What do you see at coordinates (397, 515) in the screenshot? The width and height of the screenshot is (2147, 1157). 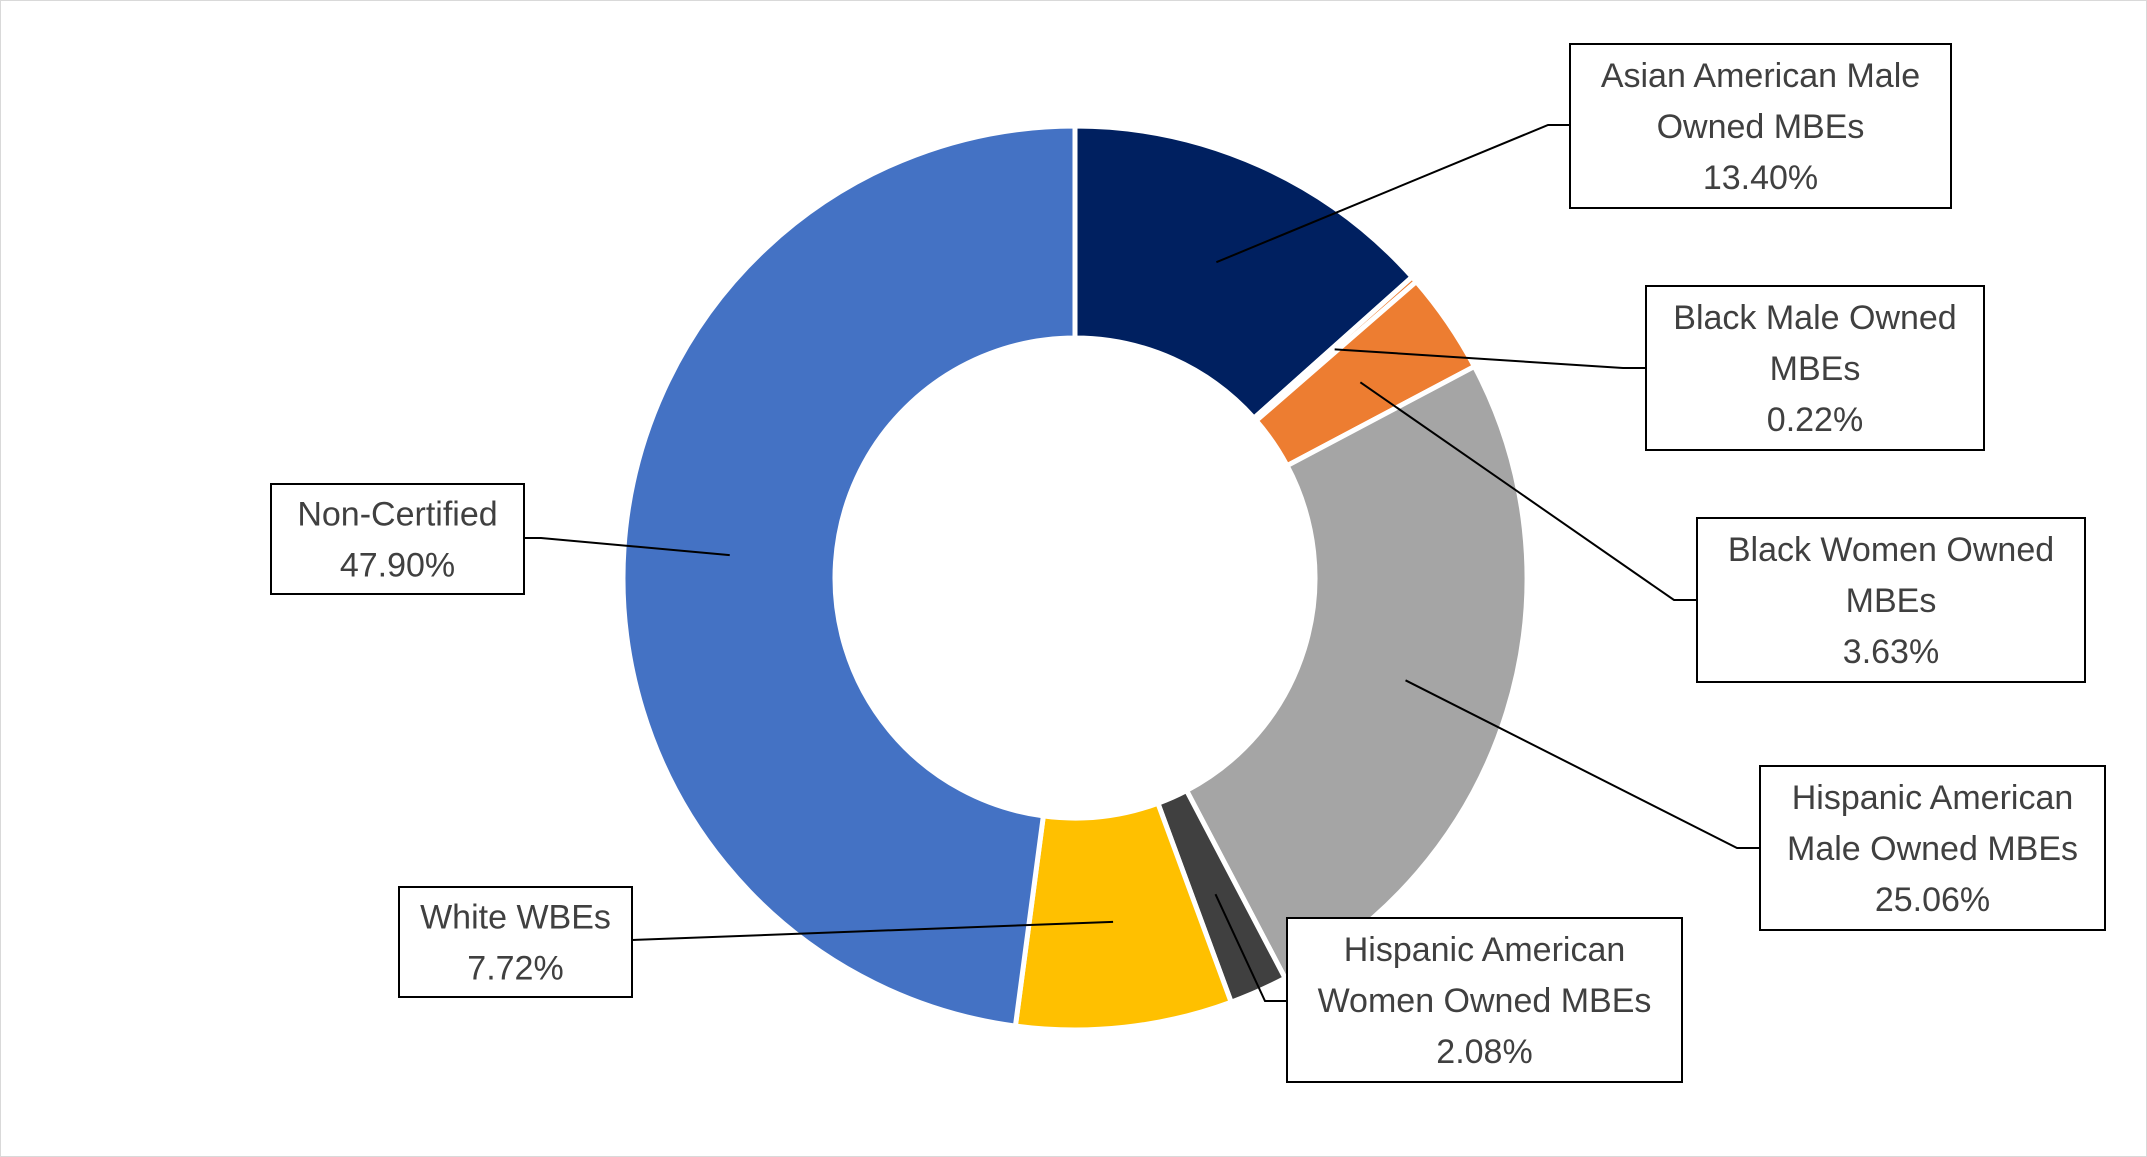 I see `data-label-category: Non-Certified` at bounding box center [397, 515].